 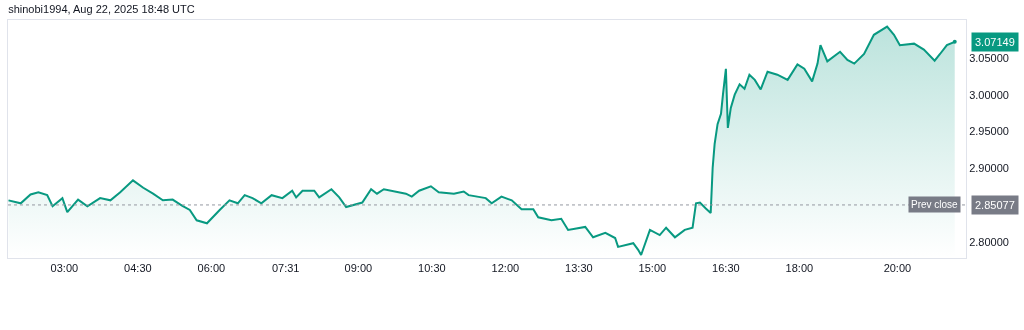 What do you see at coordinates (138, 268) in the screenshot?
I see `x-tick-label: 04:30` at bounding box center [138, 268].